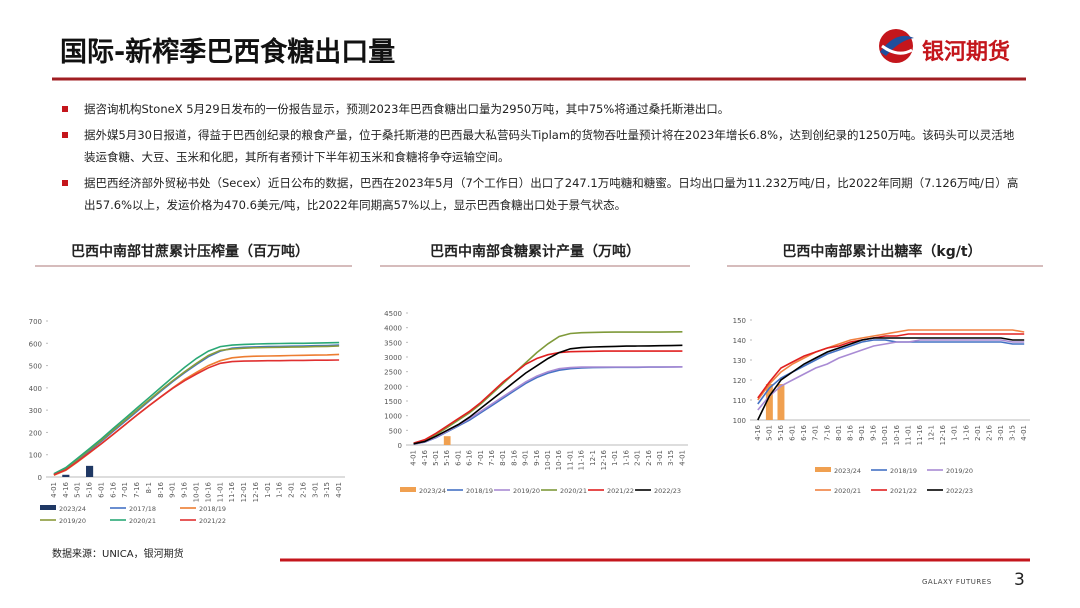  I want to click on source: 数据来源：UNICA，银河期货, so click(118, 554).